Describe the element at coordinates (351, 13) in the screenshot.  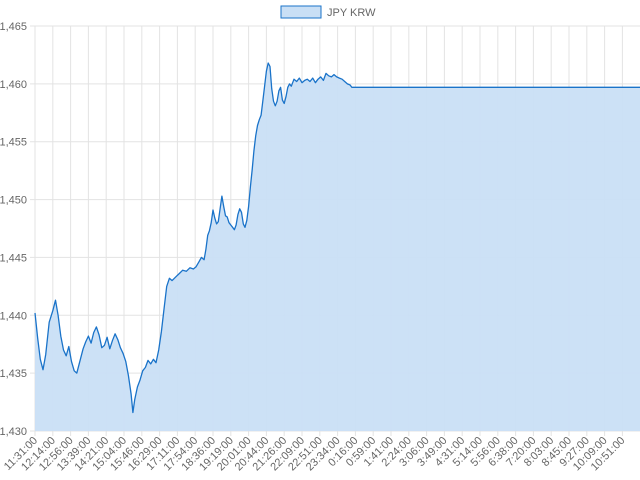
I see `legend-label-jpy-krw: JPY KRW` at that location.